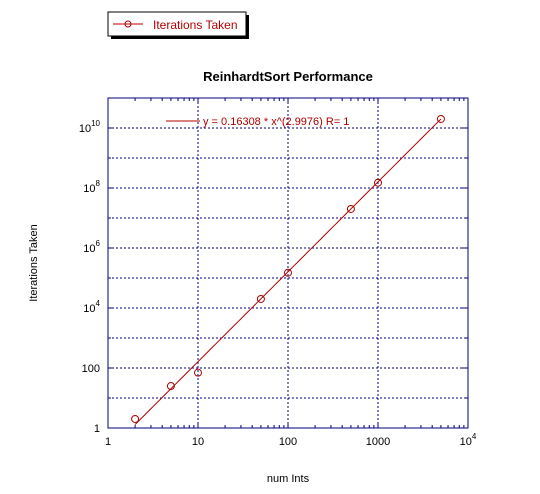 The height and width of the screenshot is (494, 540). What do you see at coordinates (288, 479) in the screenshot?
I see `x-axis-label: num Ints` at bounding box center [288, 479].